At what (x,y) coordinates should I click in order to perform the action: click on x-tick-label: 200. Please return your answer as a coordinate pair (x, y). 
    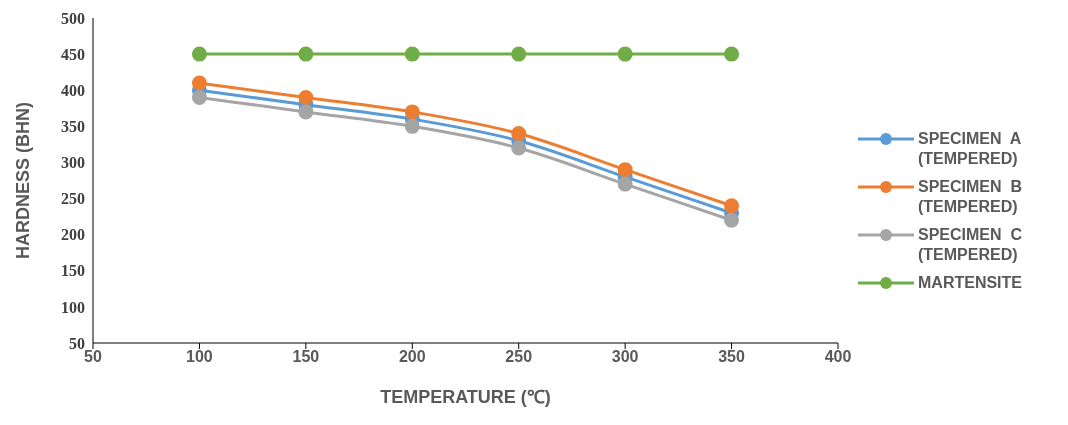
    Looking at the image, I should click on (412, 357).